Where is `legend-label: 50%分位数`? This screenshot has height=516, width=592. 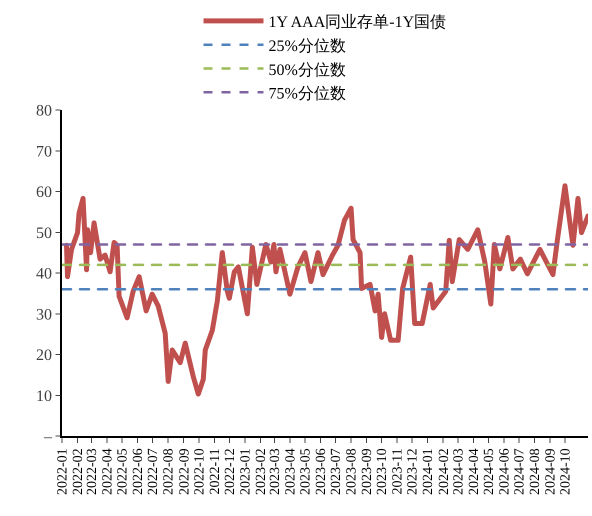
legend-label: 50%分位数 is located at coordinates (307, 70).